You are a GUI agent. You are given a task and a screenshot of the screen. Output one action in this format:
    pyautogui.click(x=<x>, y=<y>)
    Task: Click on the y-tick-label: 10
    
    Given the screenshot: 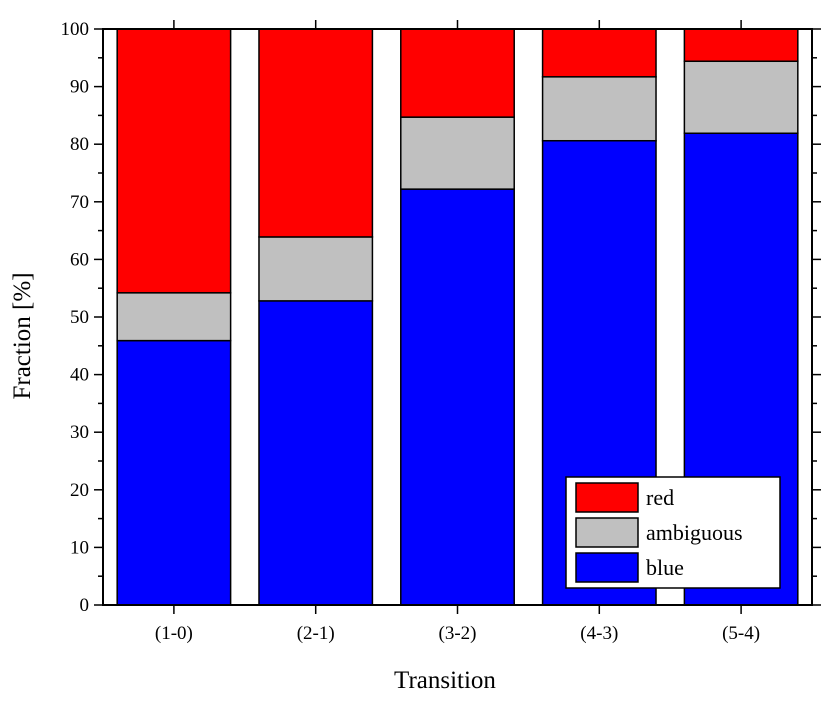 What is the action you would take?
    pyautogui.click(x=79, y=547)
    